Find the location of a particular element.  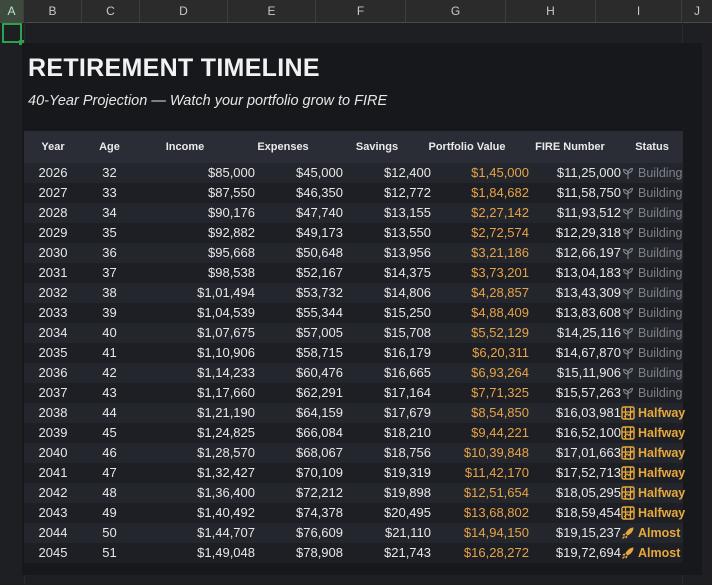

expenses-cell: $57,005 is located at coordinates (319, 332).